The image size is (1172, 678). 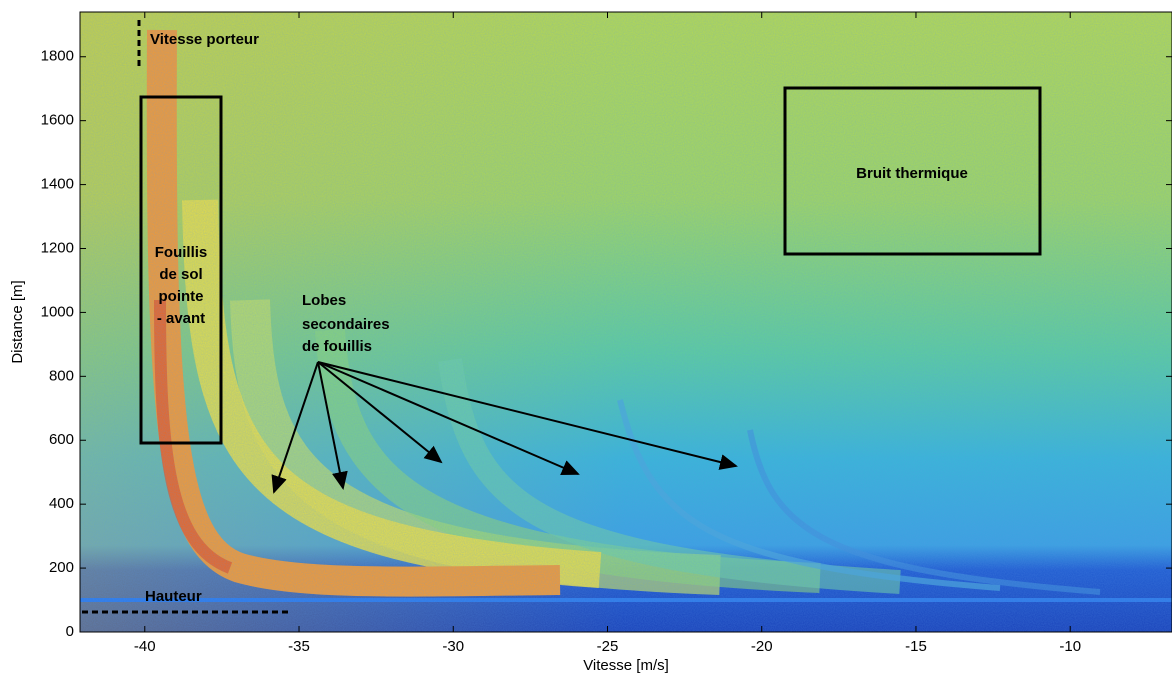 What do you see at coordinates (912, 173) in the screenshot?
I see `noise-label: Bruit thermique` at bounding box center [912, 173].